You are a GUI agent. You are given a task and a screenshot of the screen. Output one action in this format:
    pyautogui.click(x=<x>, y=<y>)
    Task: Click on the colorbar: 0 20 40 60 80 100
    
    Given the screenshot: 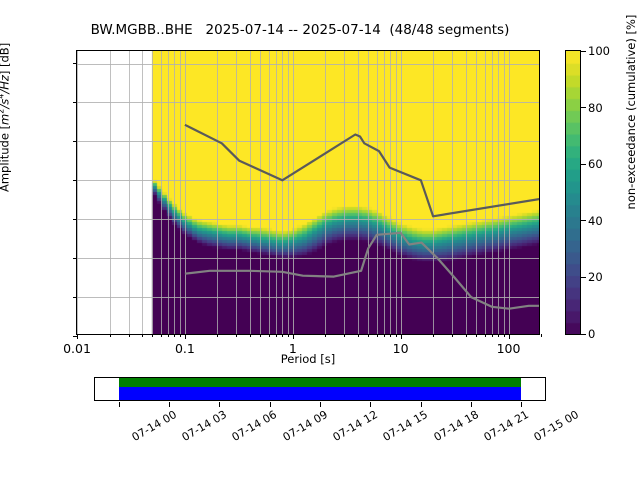 What is the action you would take?
    pyautogui.click(x=587, y=192)
    